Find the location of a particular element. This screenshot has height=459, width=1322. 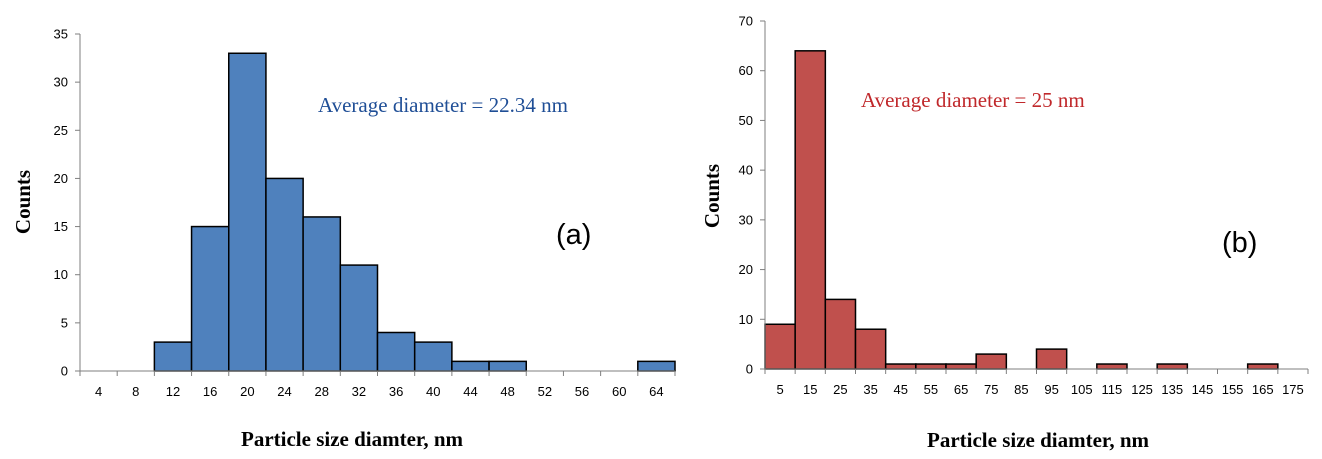

x-tick-label-a-4: 4 is located at coordinates (98, 391).